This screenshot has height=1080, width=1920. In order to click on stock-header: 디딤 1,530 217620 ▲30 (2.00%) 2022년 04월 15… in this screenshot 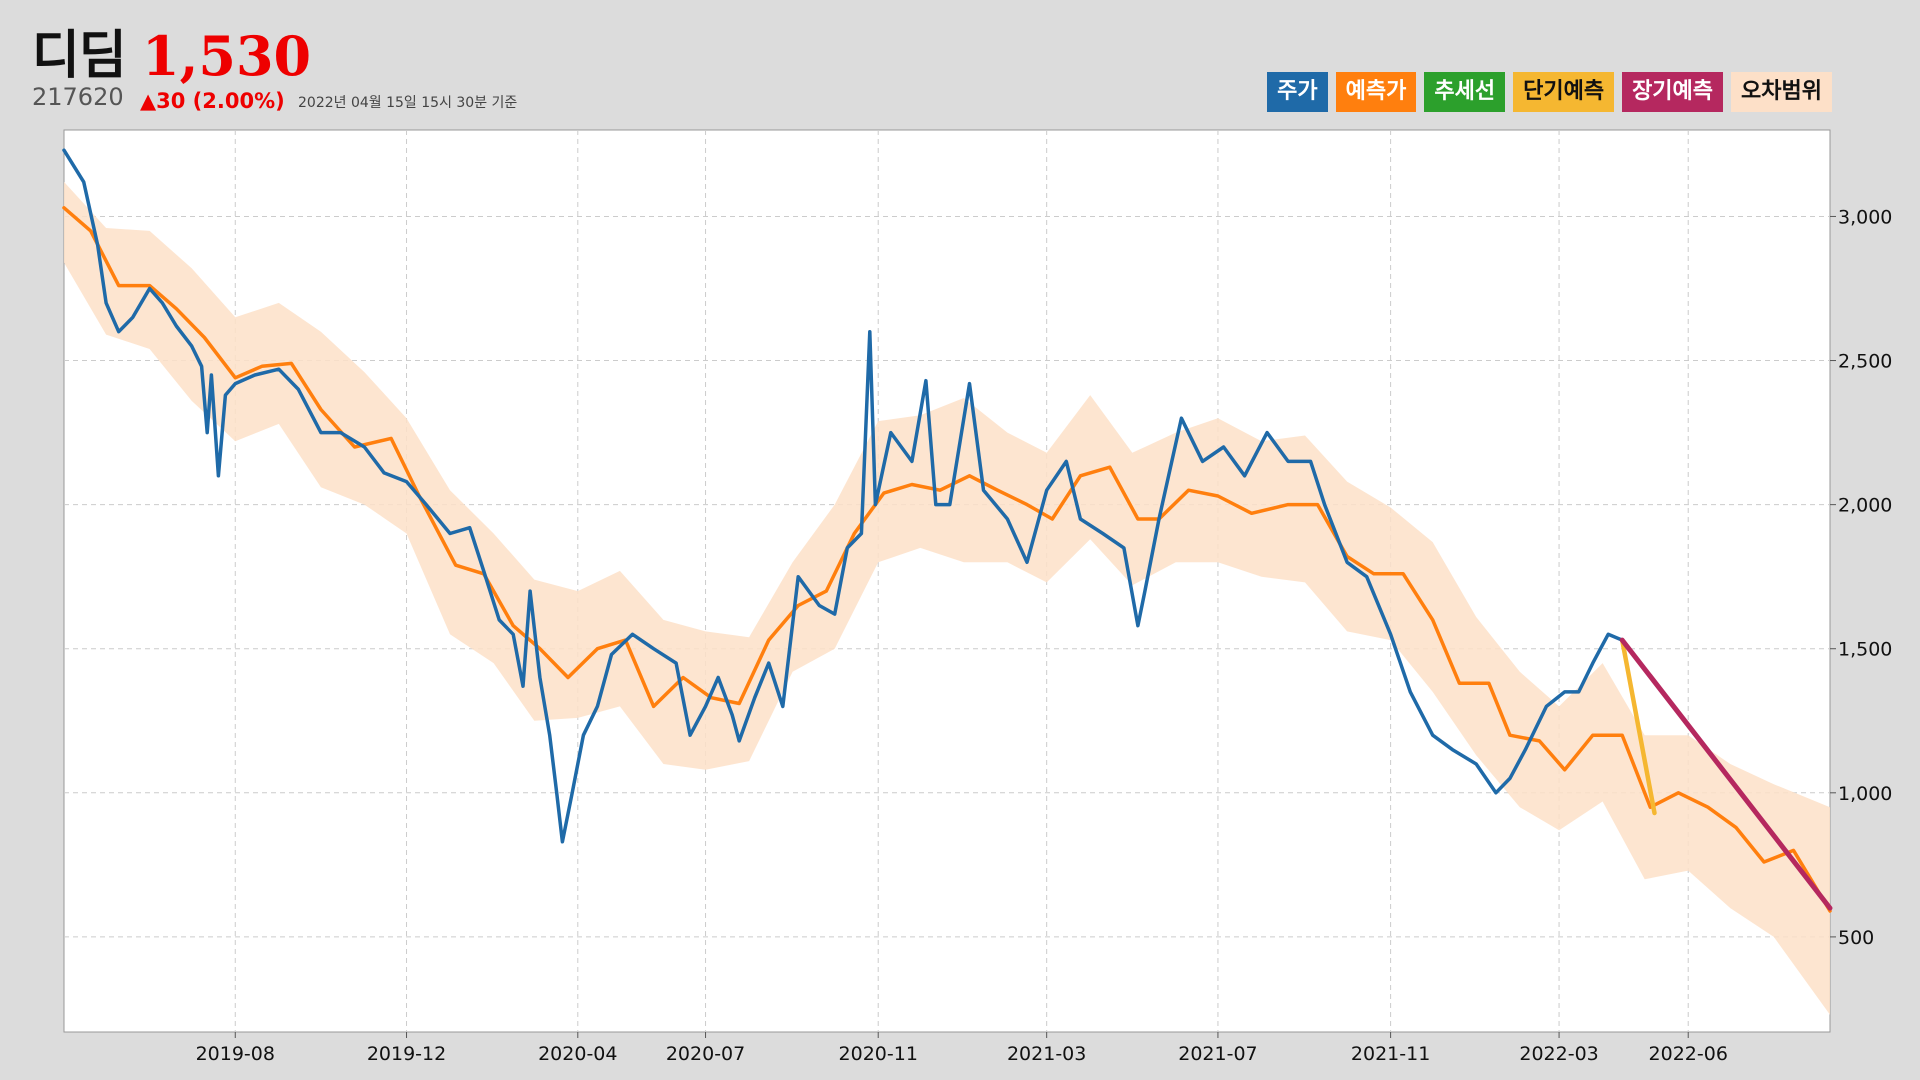, I will do `click(430, 72)`.